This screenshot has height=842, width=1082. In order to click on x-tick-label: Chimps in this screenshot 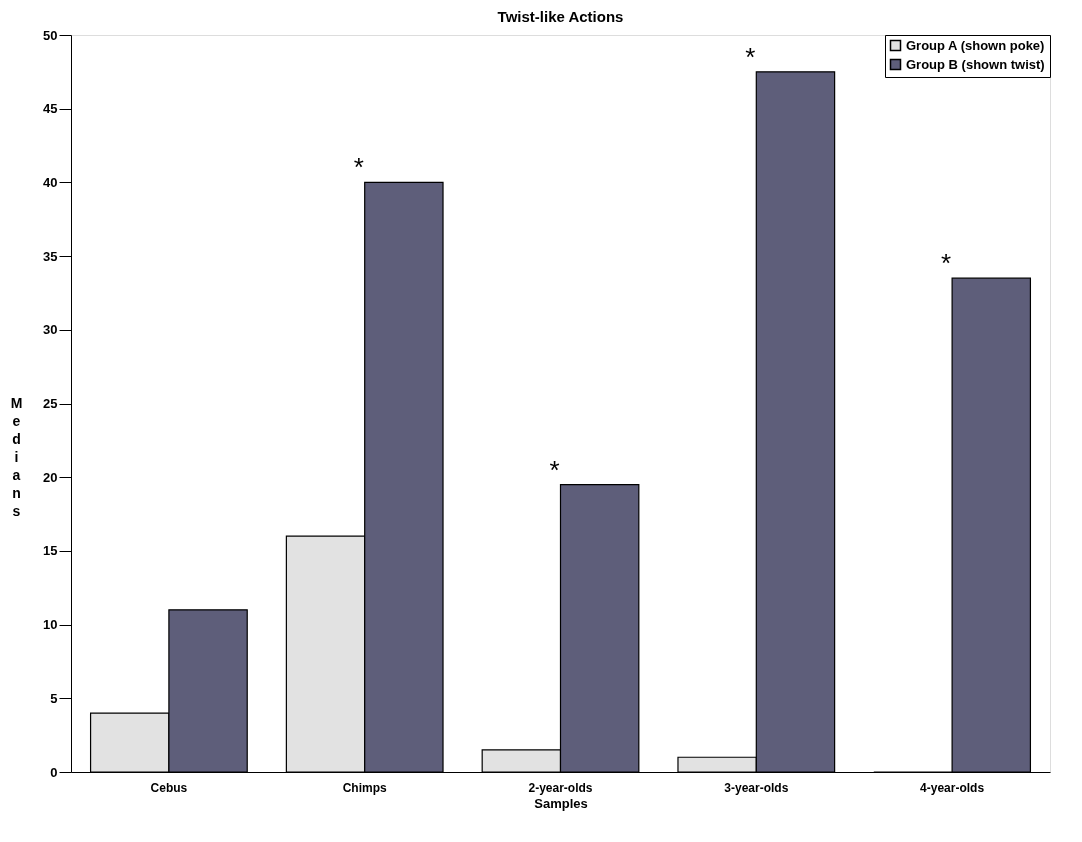, I will do `click(365, 787)`.